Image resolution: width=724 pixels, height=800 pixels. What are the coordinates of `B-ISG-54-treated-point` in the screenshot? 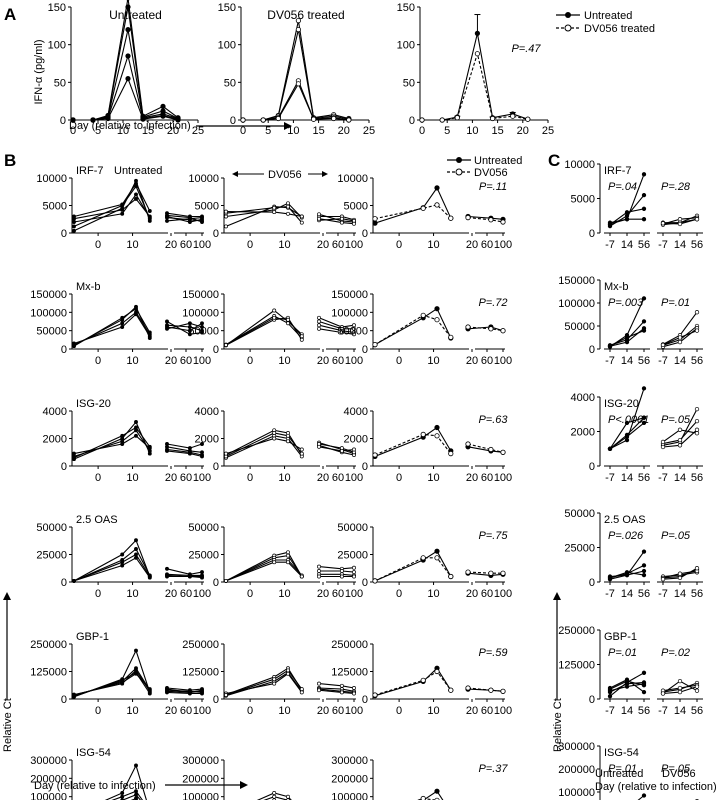 It's located at (274, 796).